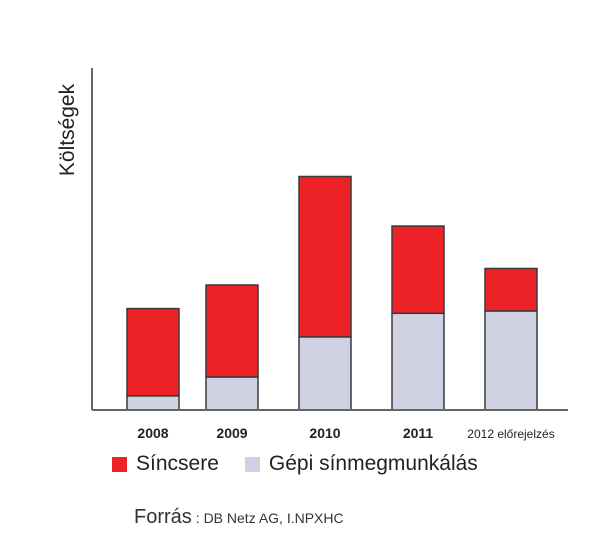 This screenshot has width=601, height=538. Describe the element at coordinates (231, 433) in the screenshot. I see `x-tick-label-2009: 2009` at that location.